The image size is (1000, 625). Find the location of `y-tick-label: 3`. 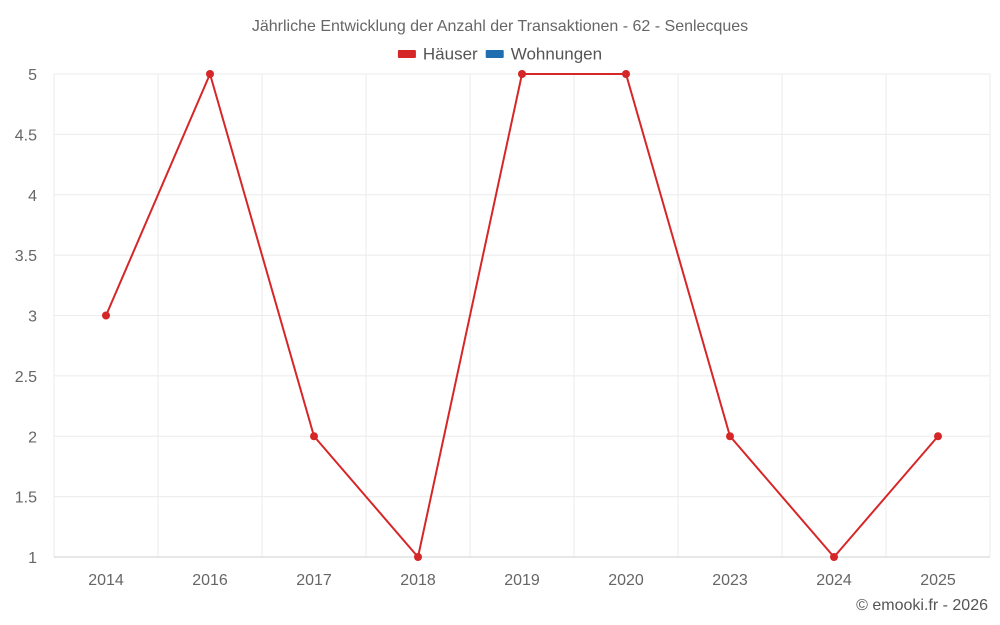

y-tick-label: 3 is located at coordinates (32, 317).